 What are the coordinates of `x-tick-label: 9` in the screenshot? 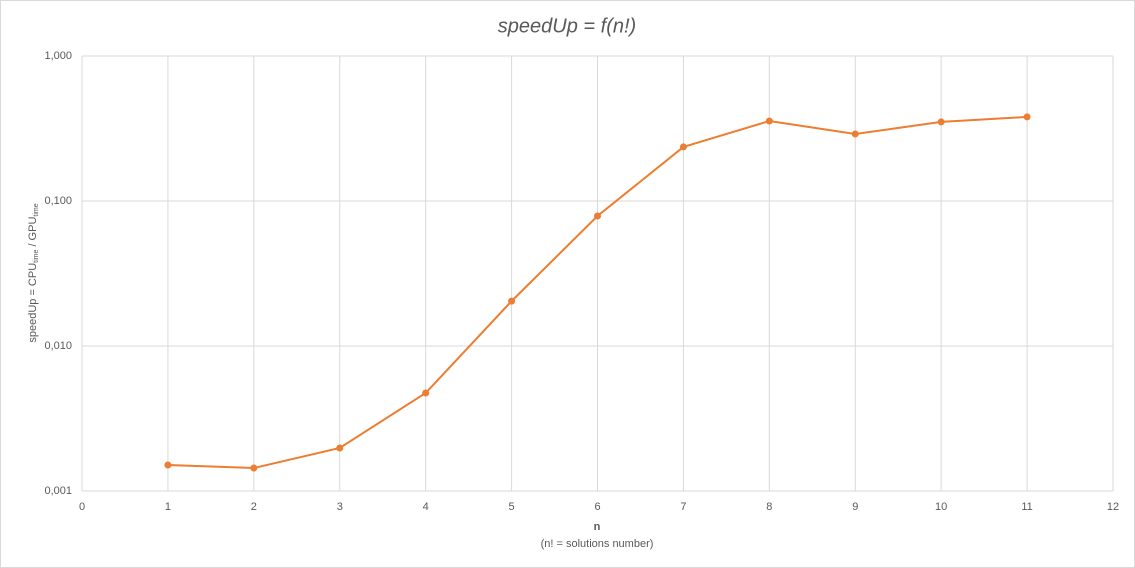 It's located at (855, 507).